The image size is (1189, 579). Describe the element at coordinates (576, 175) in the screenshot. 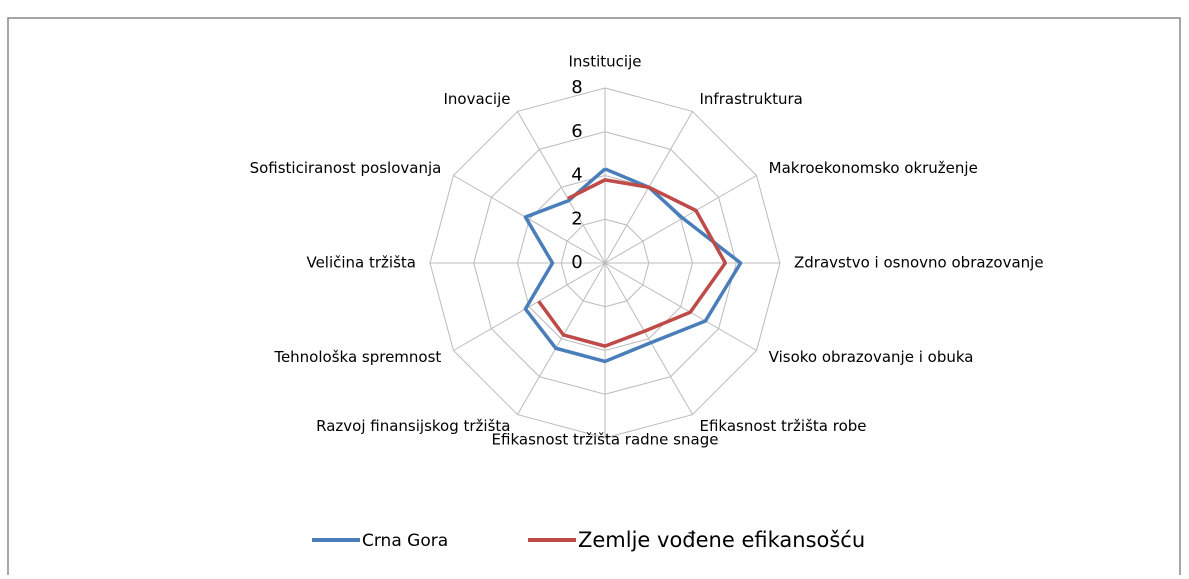

I see `tick-label: 4` at that location.